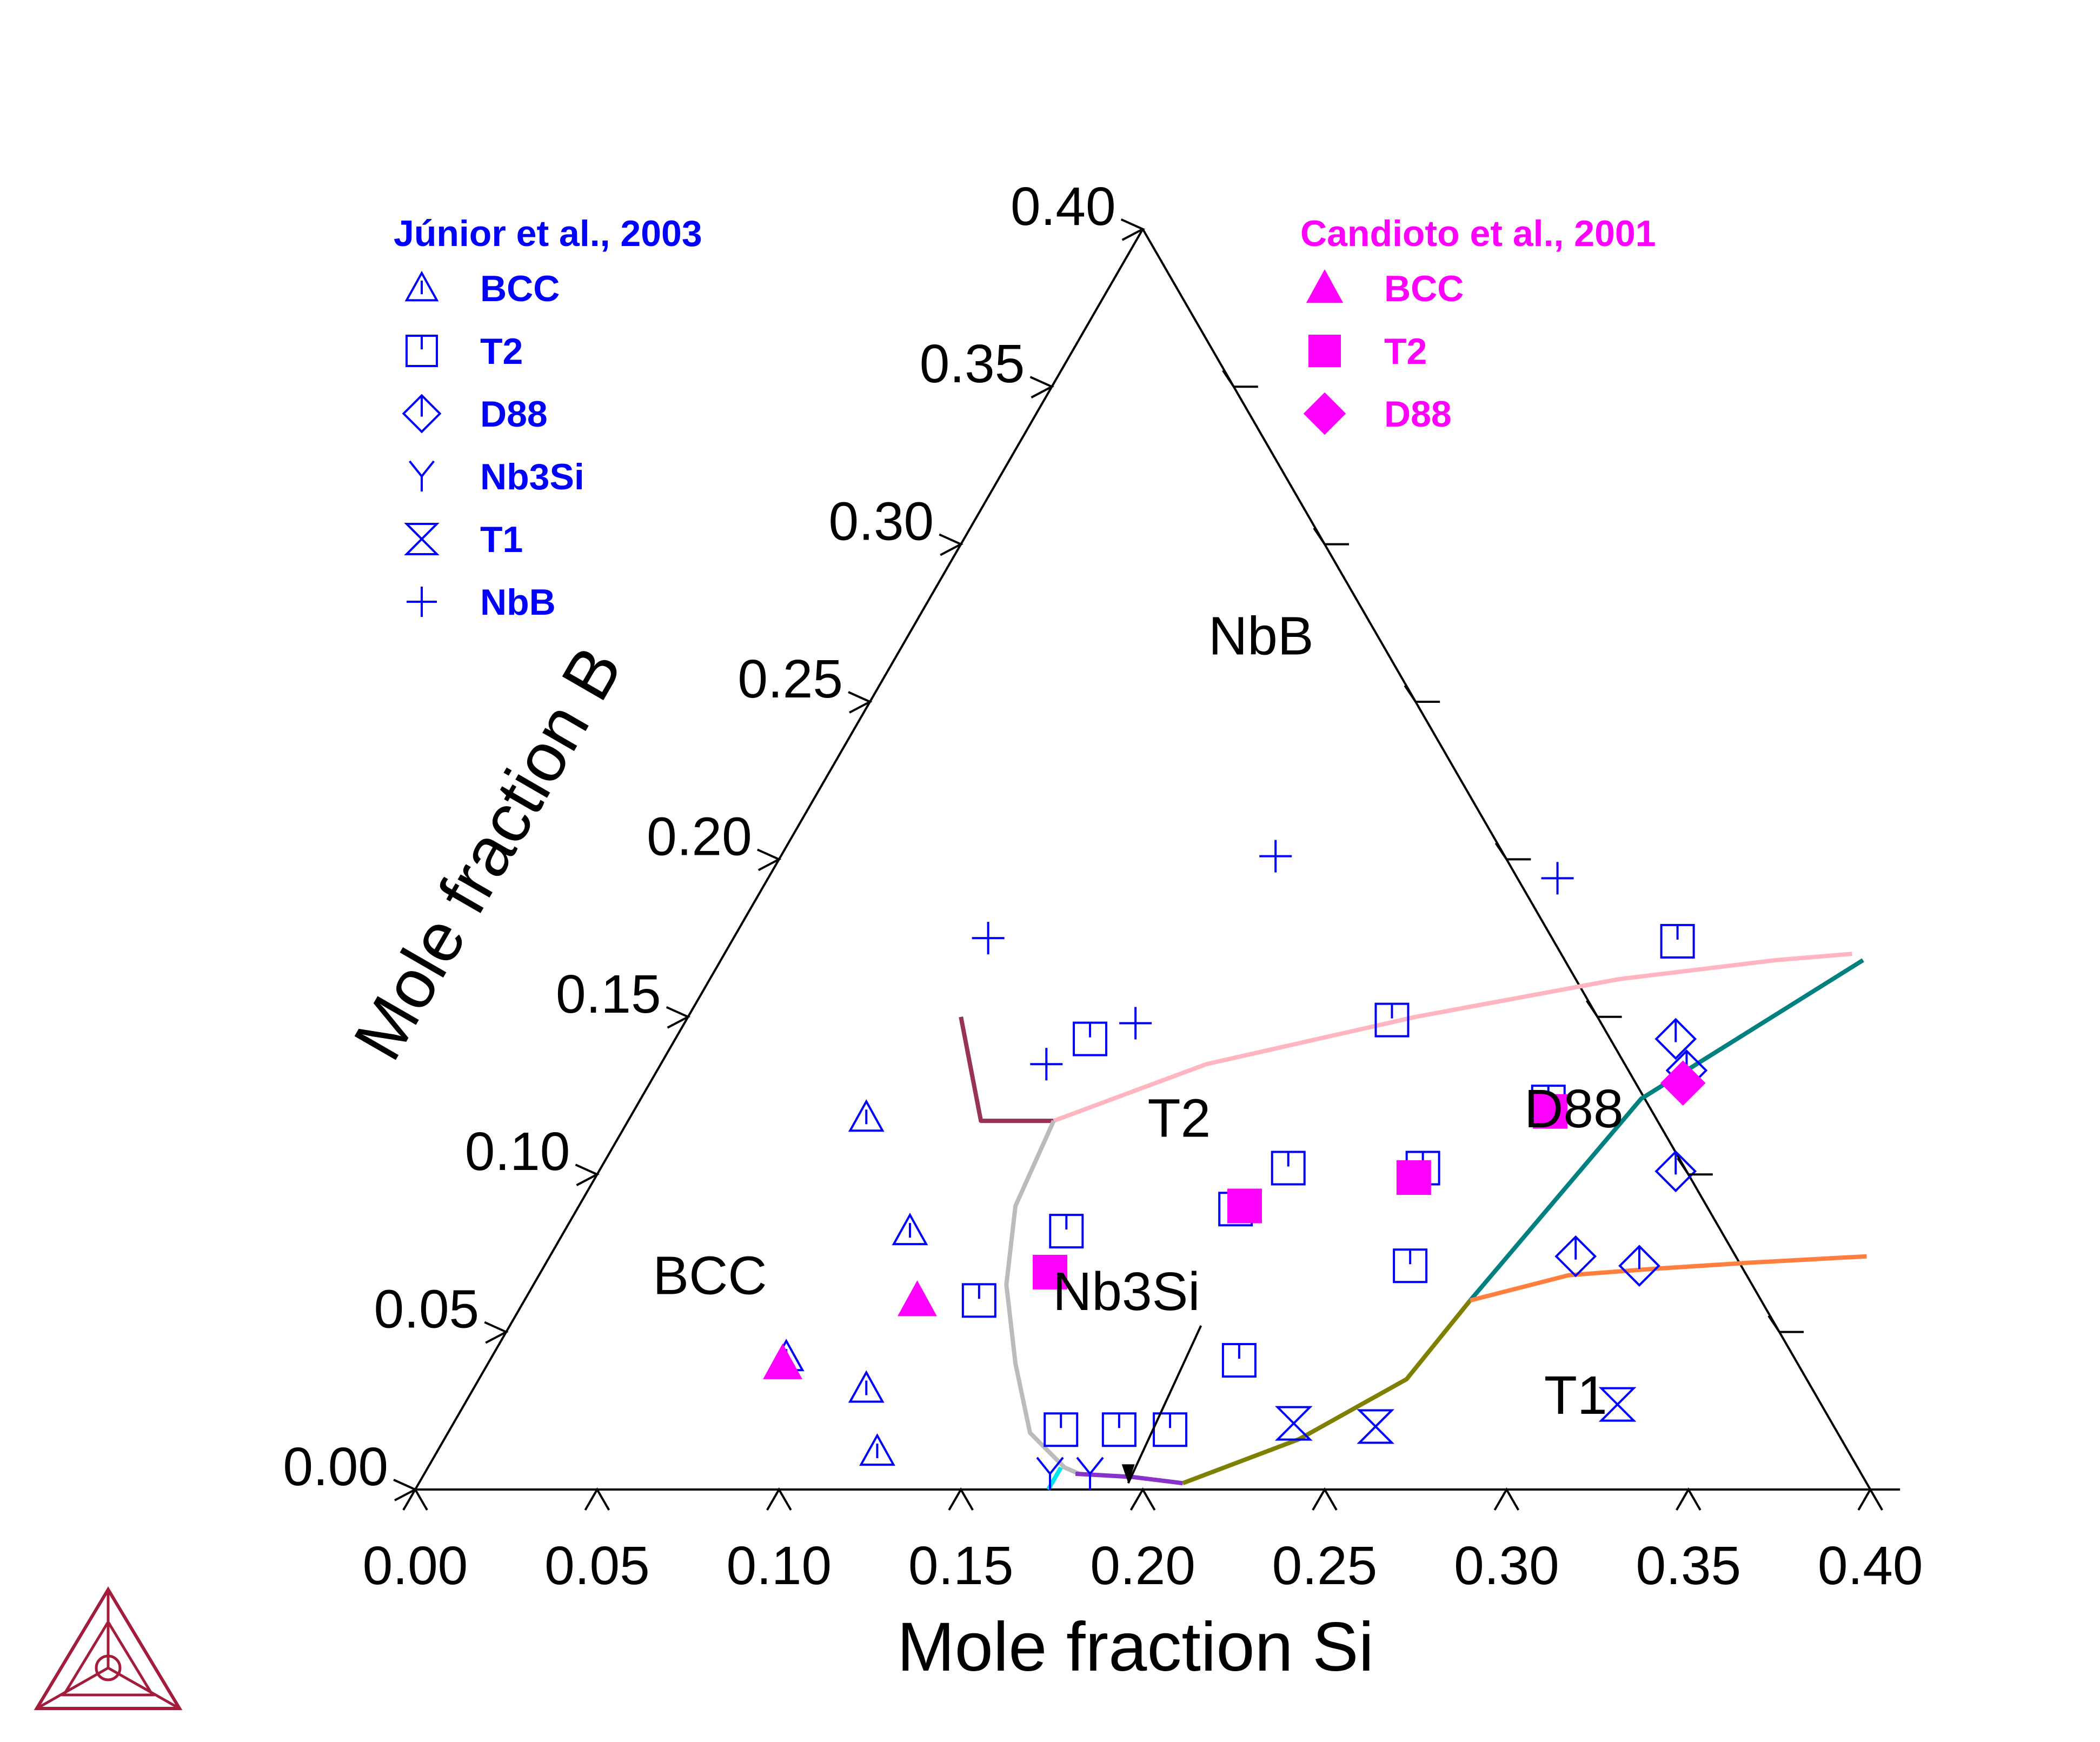  Describe the element at coordinates (700, 836) in the screenshot. I see `y-tick-label: 0.20` at that location.